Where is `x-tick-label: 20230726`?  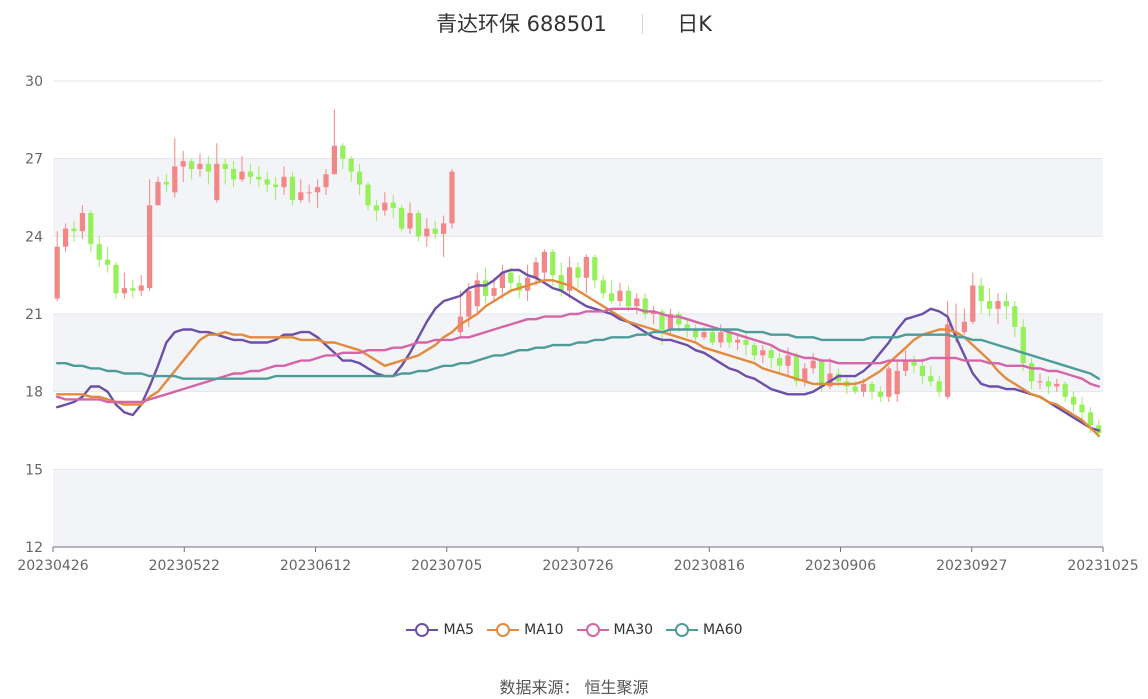 x-tick-label: 20230726 is located at coordinates (577, 566).